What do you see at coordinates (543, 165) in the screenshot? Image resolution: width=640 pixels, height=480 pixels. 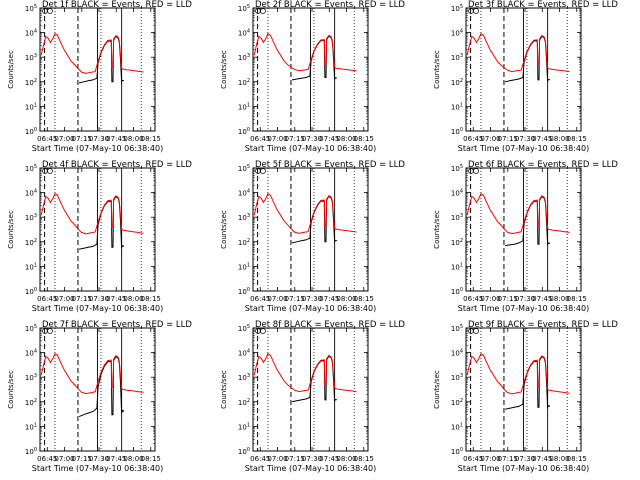 I see `panel-title: Det 6f BLACK = Events, RED = LLD` at bounding box center [543, 165].